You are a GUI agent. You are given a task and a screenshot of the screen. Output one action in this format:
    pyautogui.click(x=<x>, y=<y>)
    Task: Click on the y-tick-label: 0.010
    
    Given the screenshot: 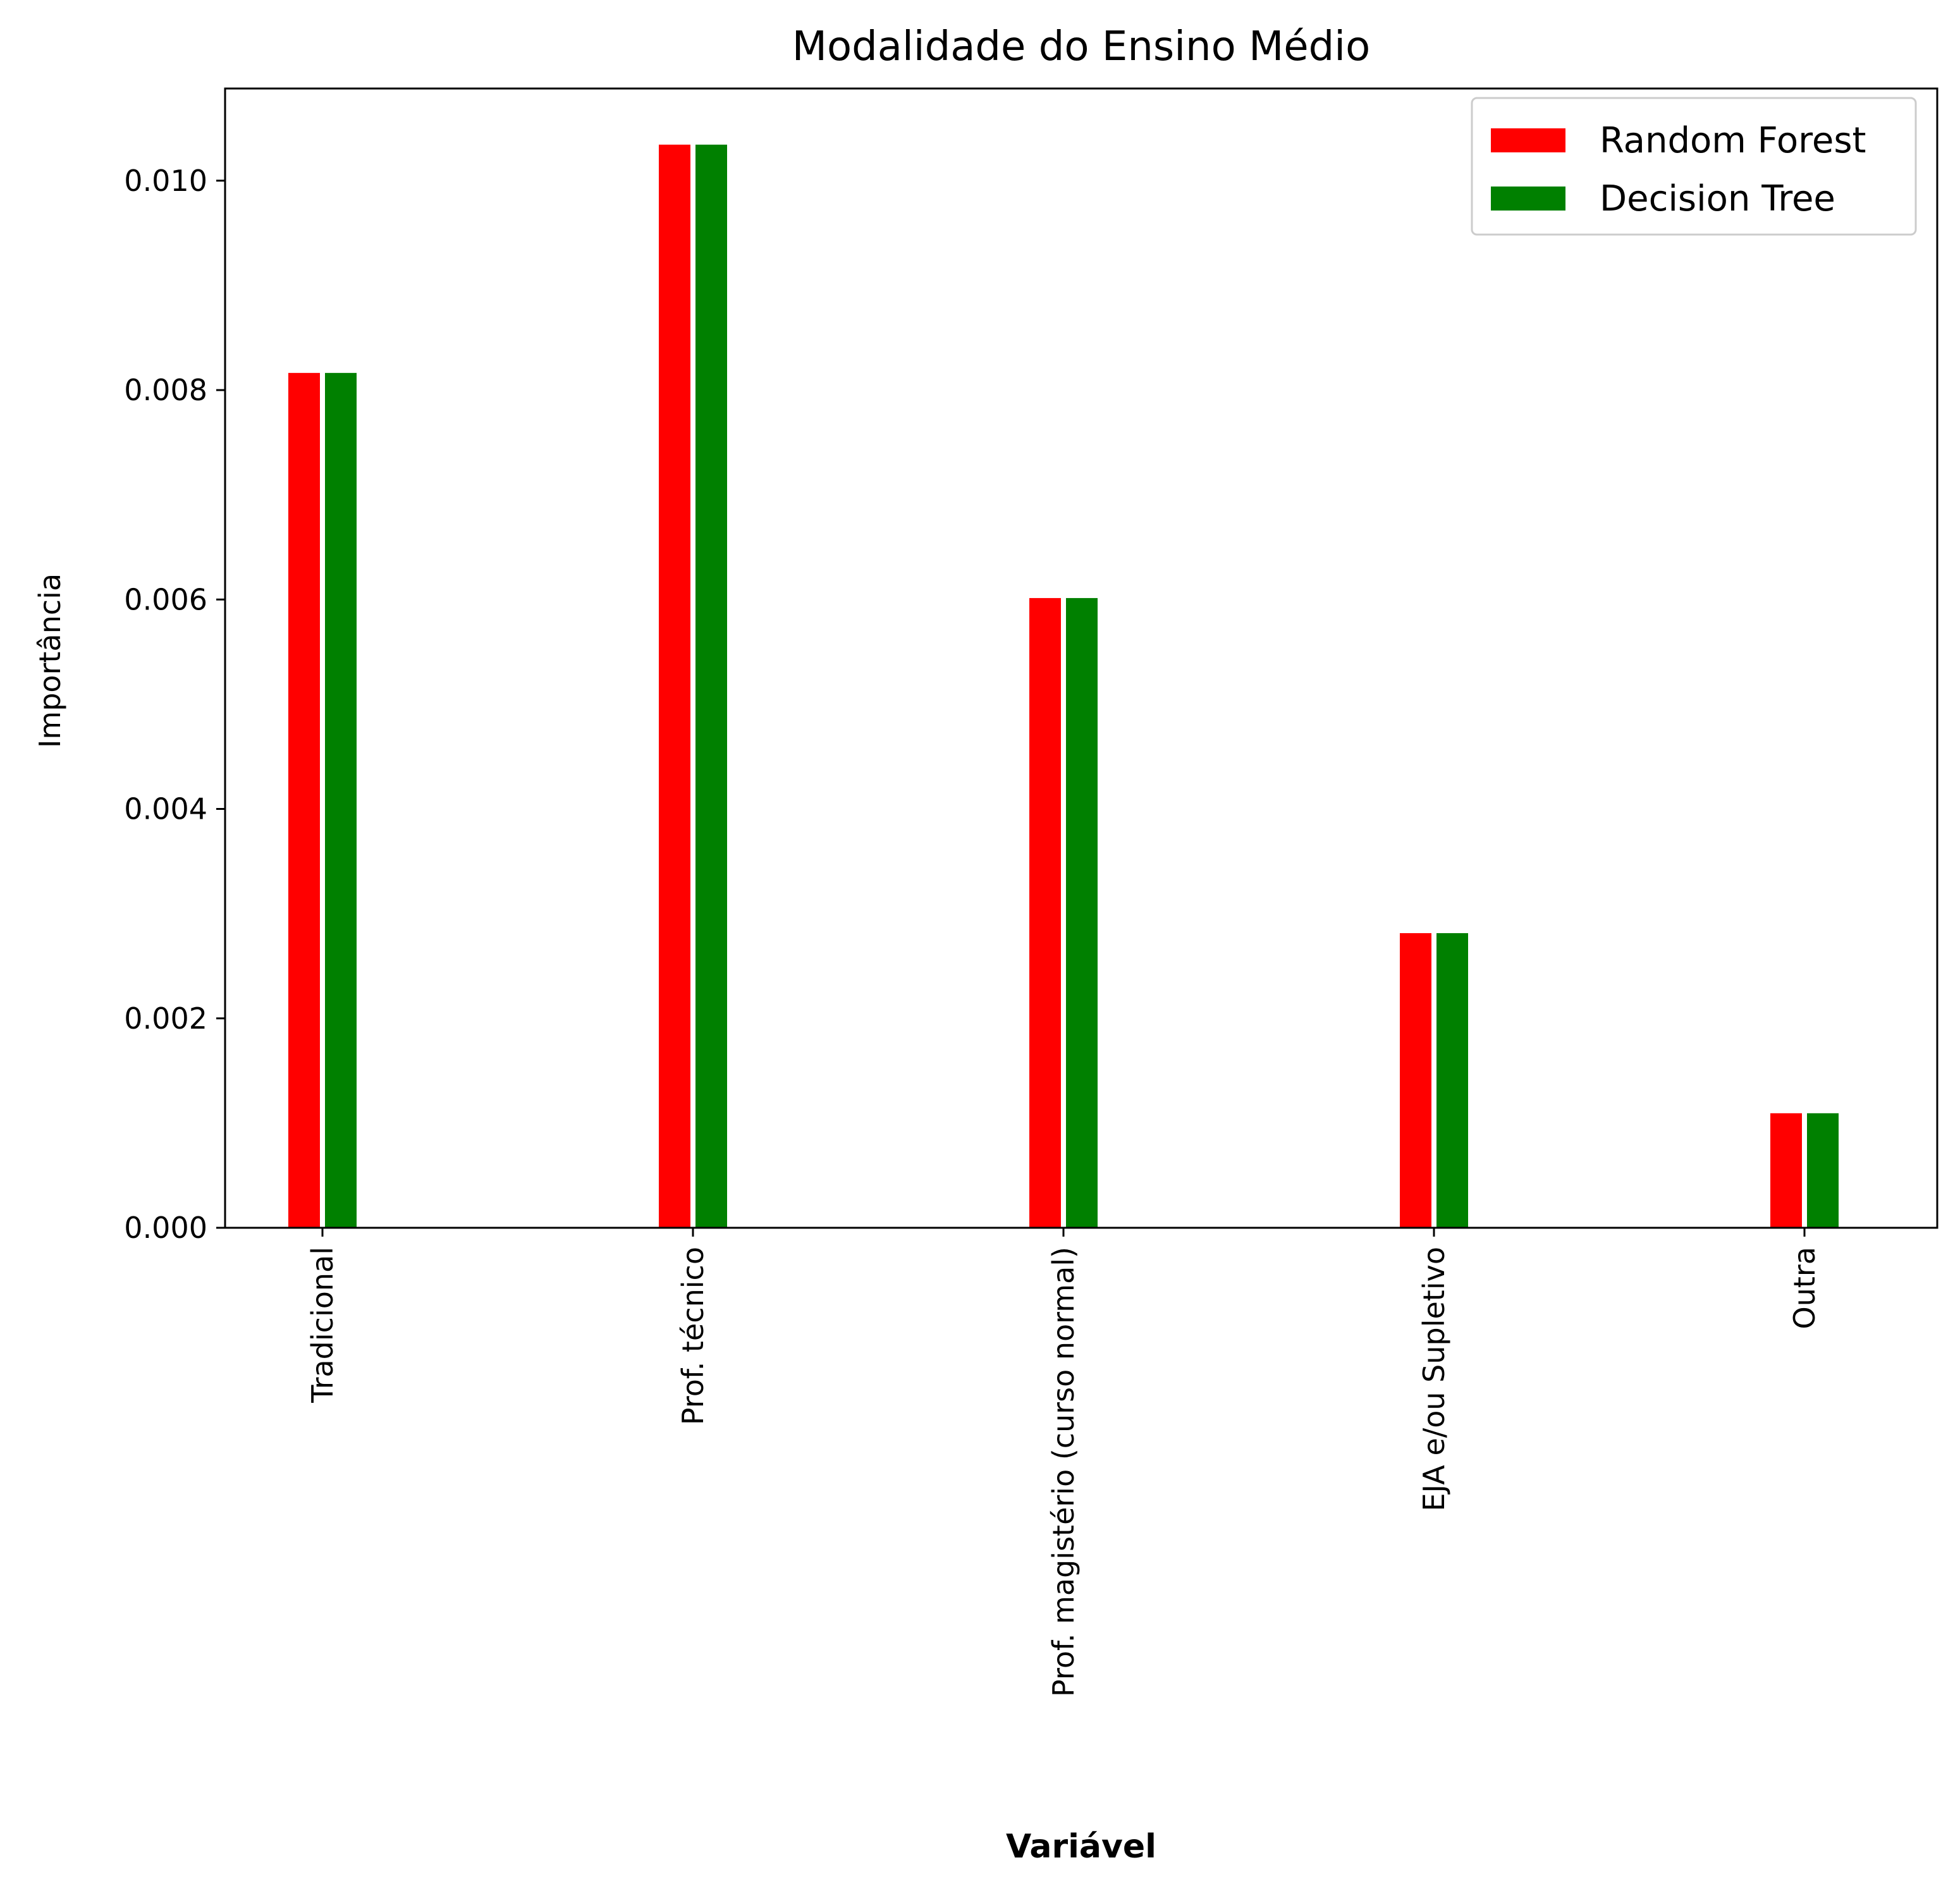 What is the action you would take?
    pyautogui.click(x=165, y=181)
    